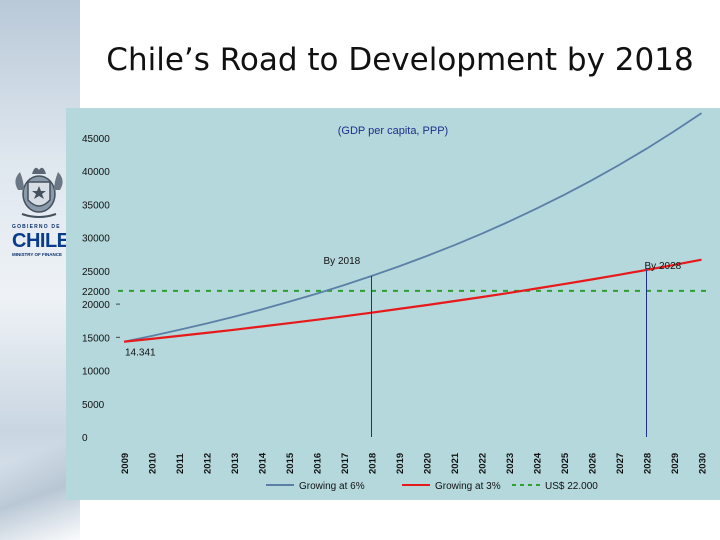 The width and height of the screenshot is (720, 540). What do you see at coordinates (468, 486) in the screenshot?
I see `legend-growing-3-label: Growing at 3%` at bounding box center [468, 486].